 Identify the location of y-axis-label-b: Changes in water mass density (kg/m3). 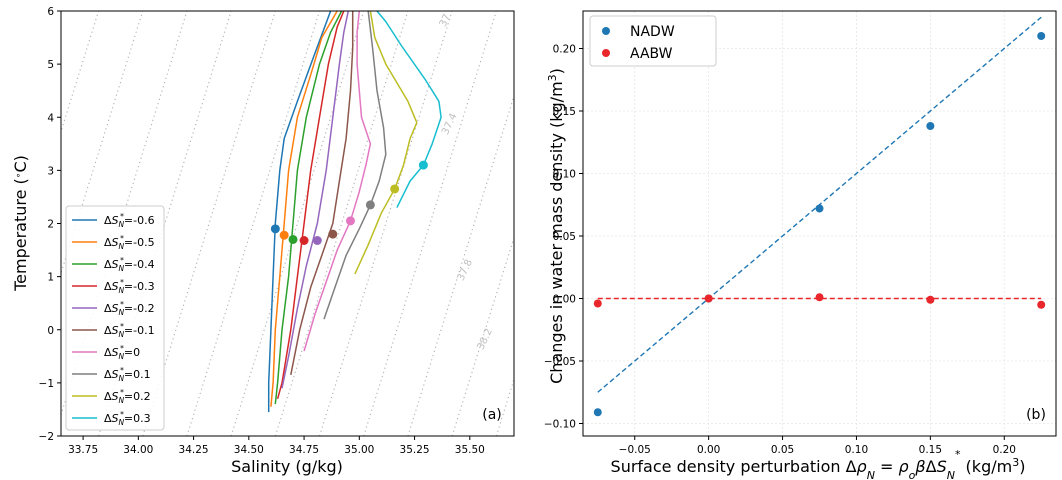
(556, 226).